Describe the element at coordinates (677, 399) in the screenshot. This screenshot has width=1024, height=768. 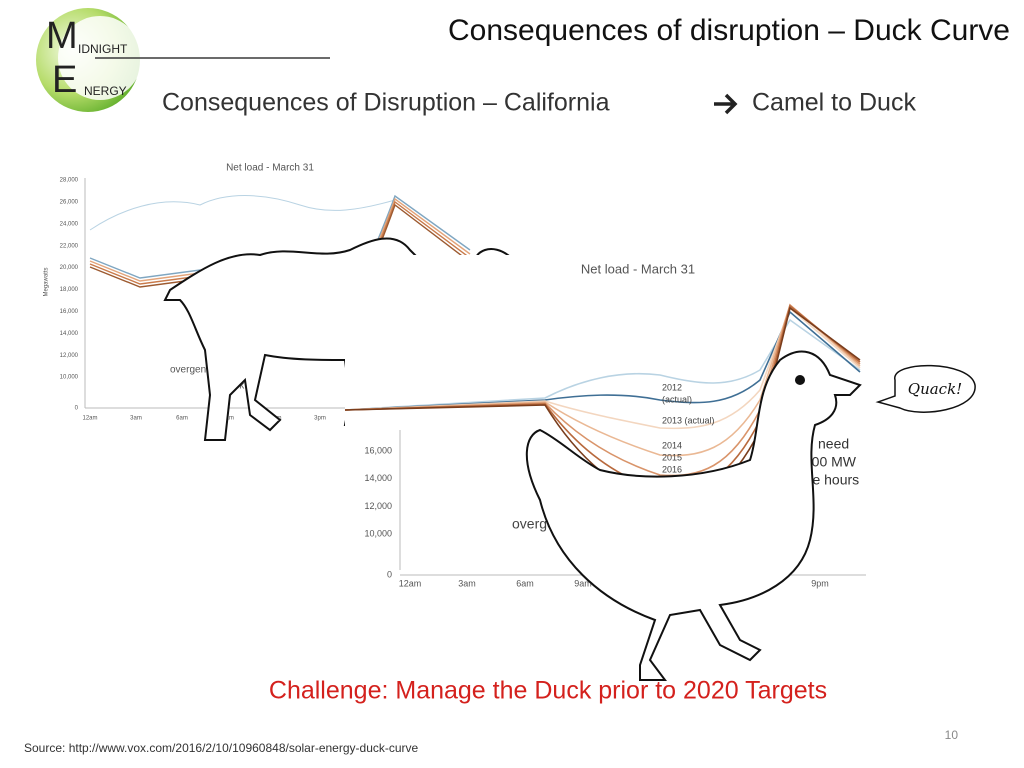
I see `chart-label: (actual)` at that location.